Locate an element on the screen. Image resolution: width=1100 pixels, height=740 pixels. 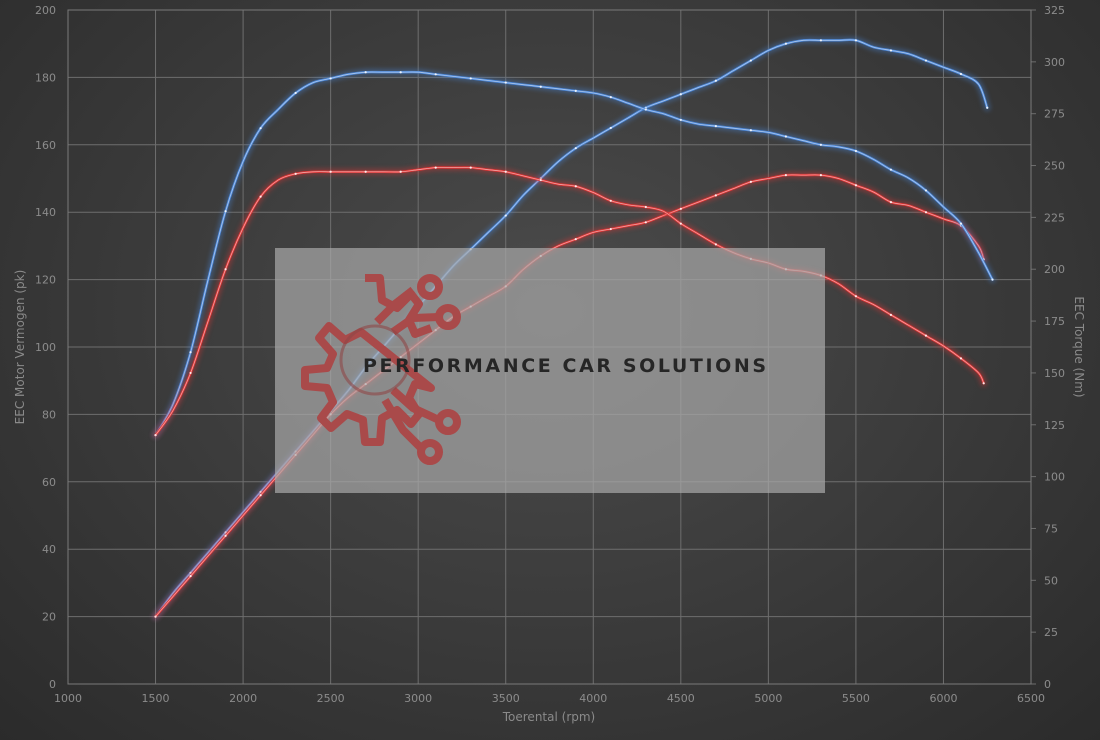
y-right-tick-label: 175 is located at coordinates (1054, 321).